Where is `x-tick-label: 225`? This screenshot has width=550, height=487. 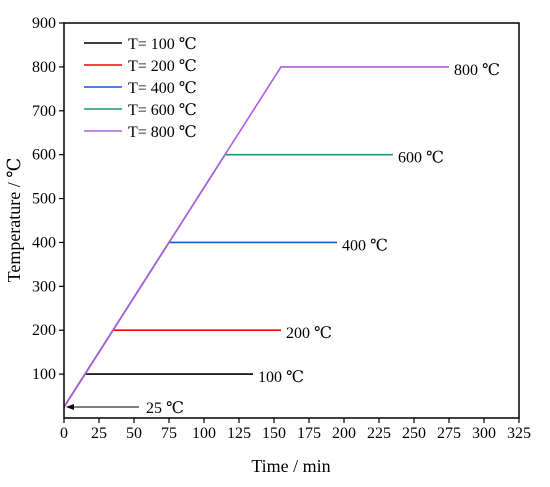 x-tick-label: 225 is located at coordinates (379, 433).